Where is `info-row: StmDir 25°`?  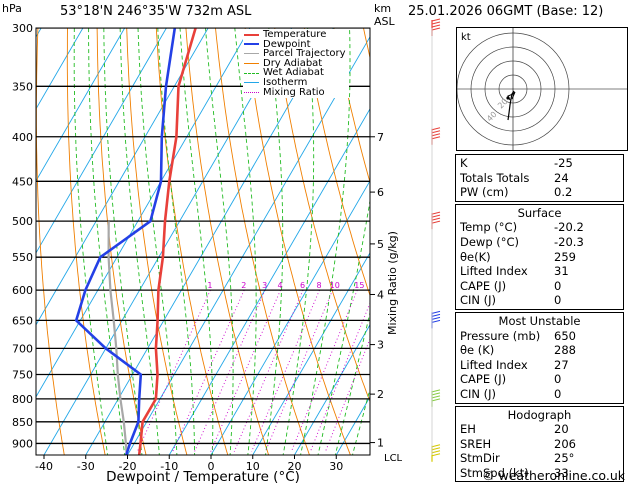
info-row: StmDir 25° is located at coordinates (539, 458).